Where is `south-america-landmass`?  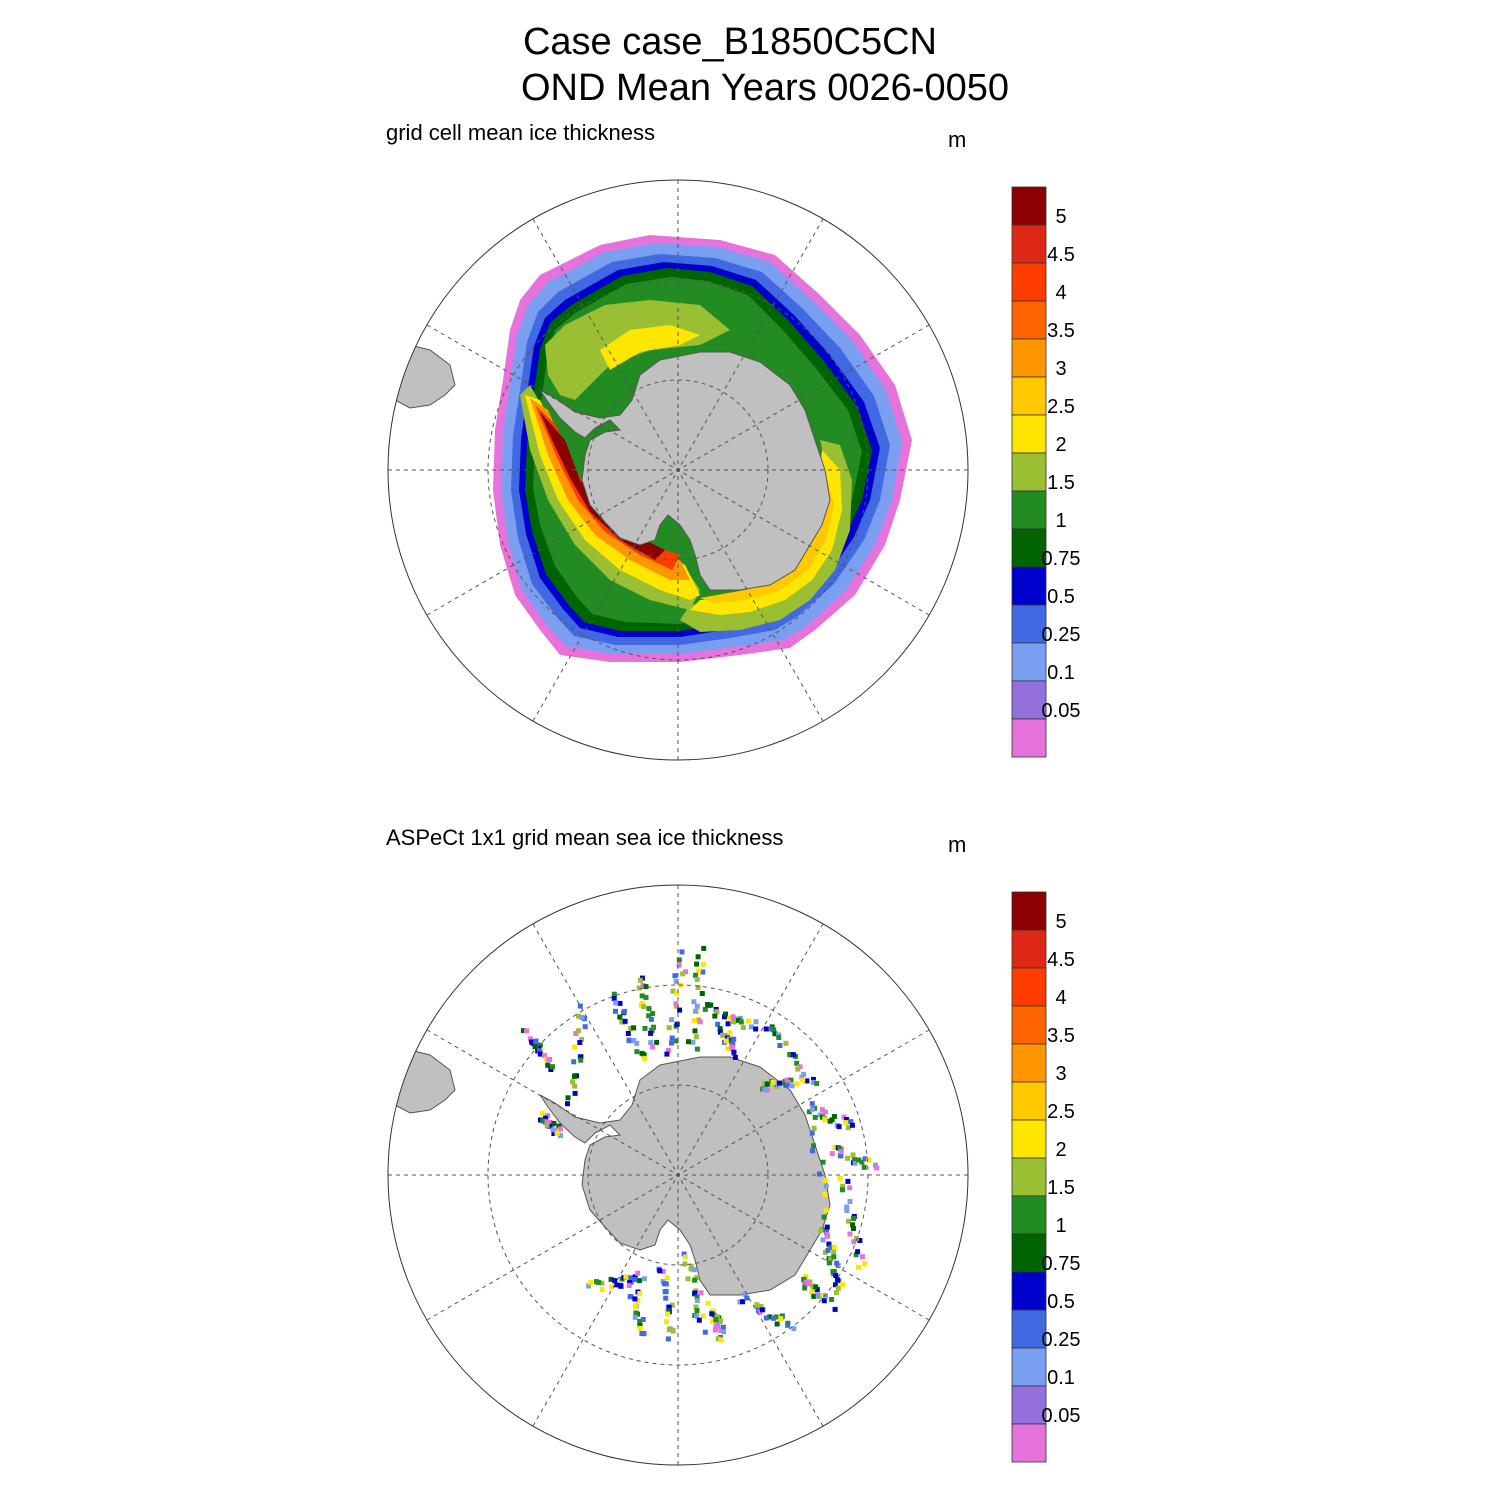 south-america-landmass is located at coordinates (422, 374).